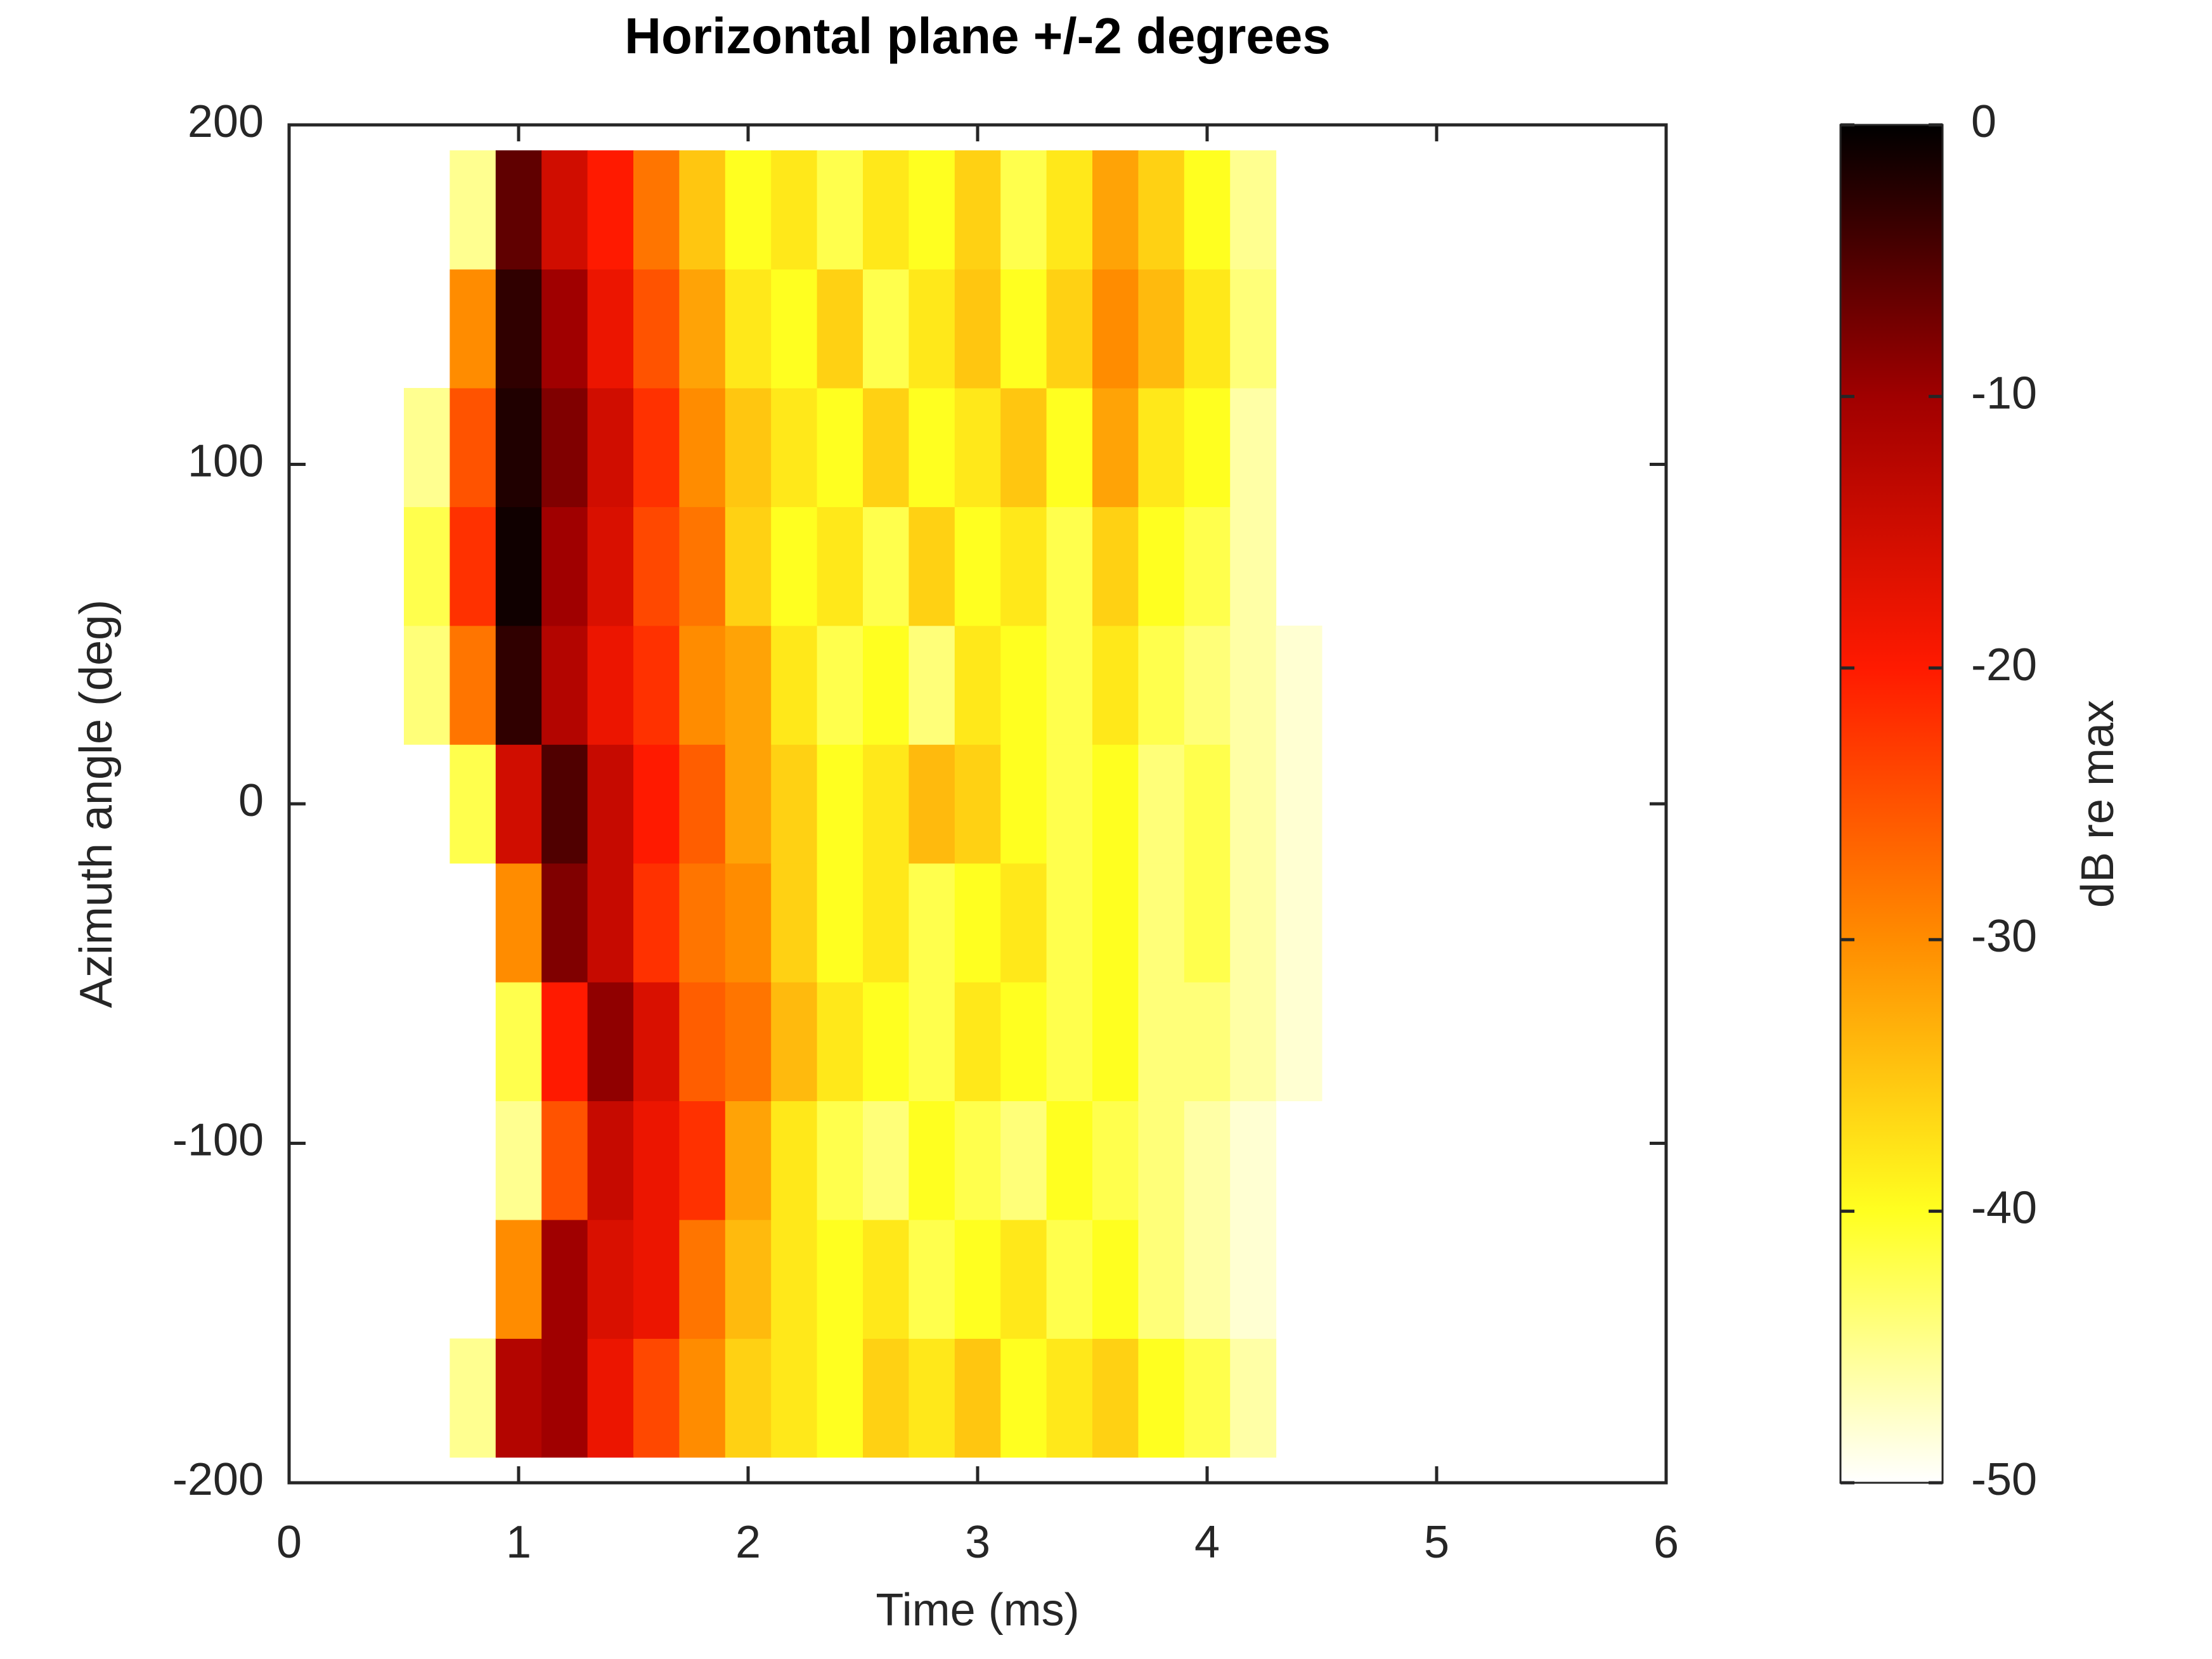  Describe the element at coordinates (226, 121) in the screenshot. I see `y-tick-label: 200` at that location.